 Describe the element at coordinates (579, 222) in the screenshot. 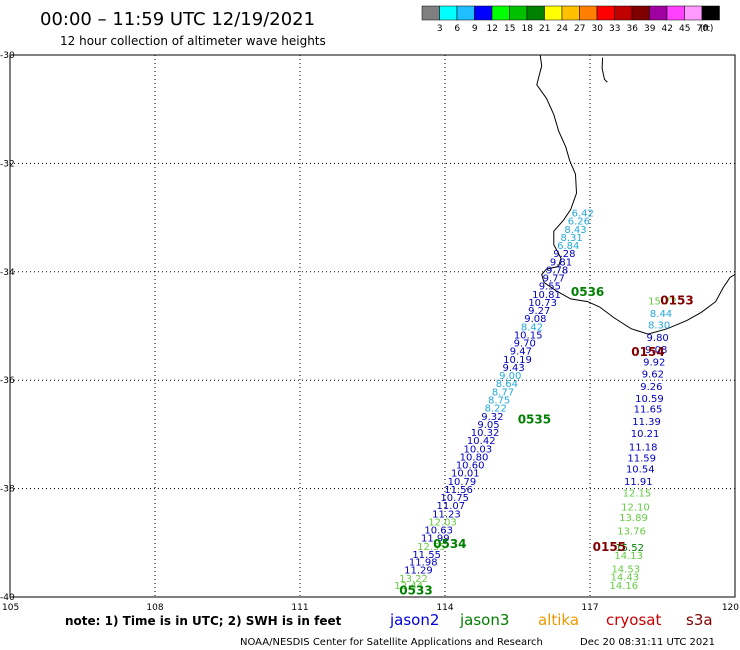

I see `swh-value: 6.26` at that location.